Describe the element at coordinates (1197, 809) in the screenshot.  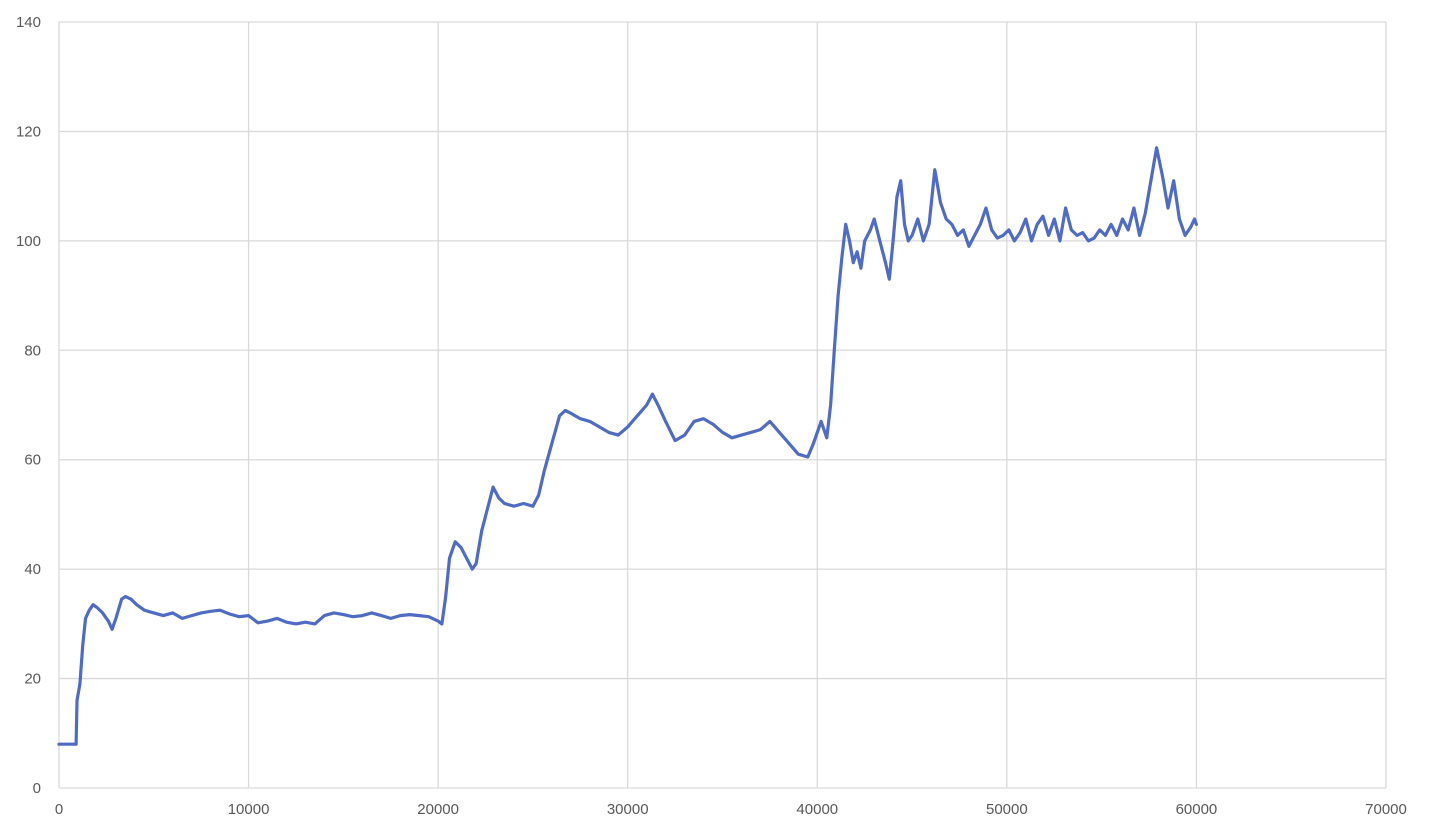
I see `x-tick-label-60000: 60000` at that location.